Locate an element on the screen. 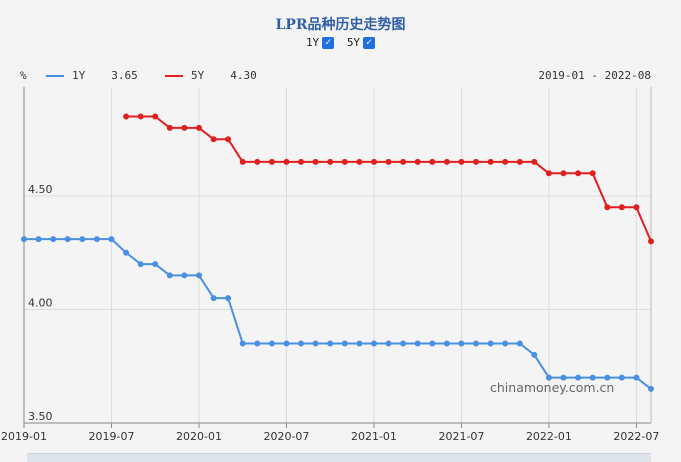 The height and width of the screenshot is (462, 681). y-tick-label: 4.50 is located at coordinates (40, 189).